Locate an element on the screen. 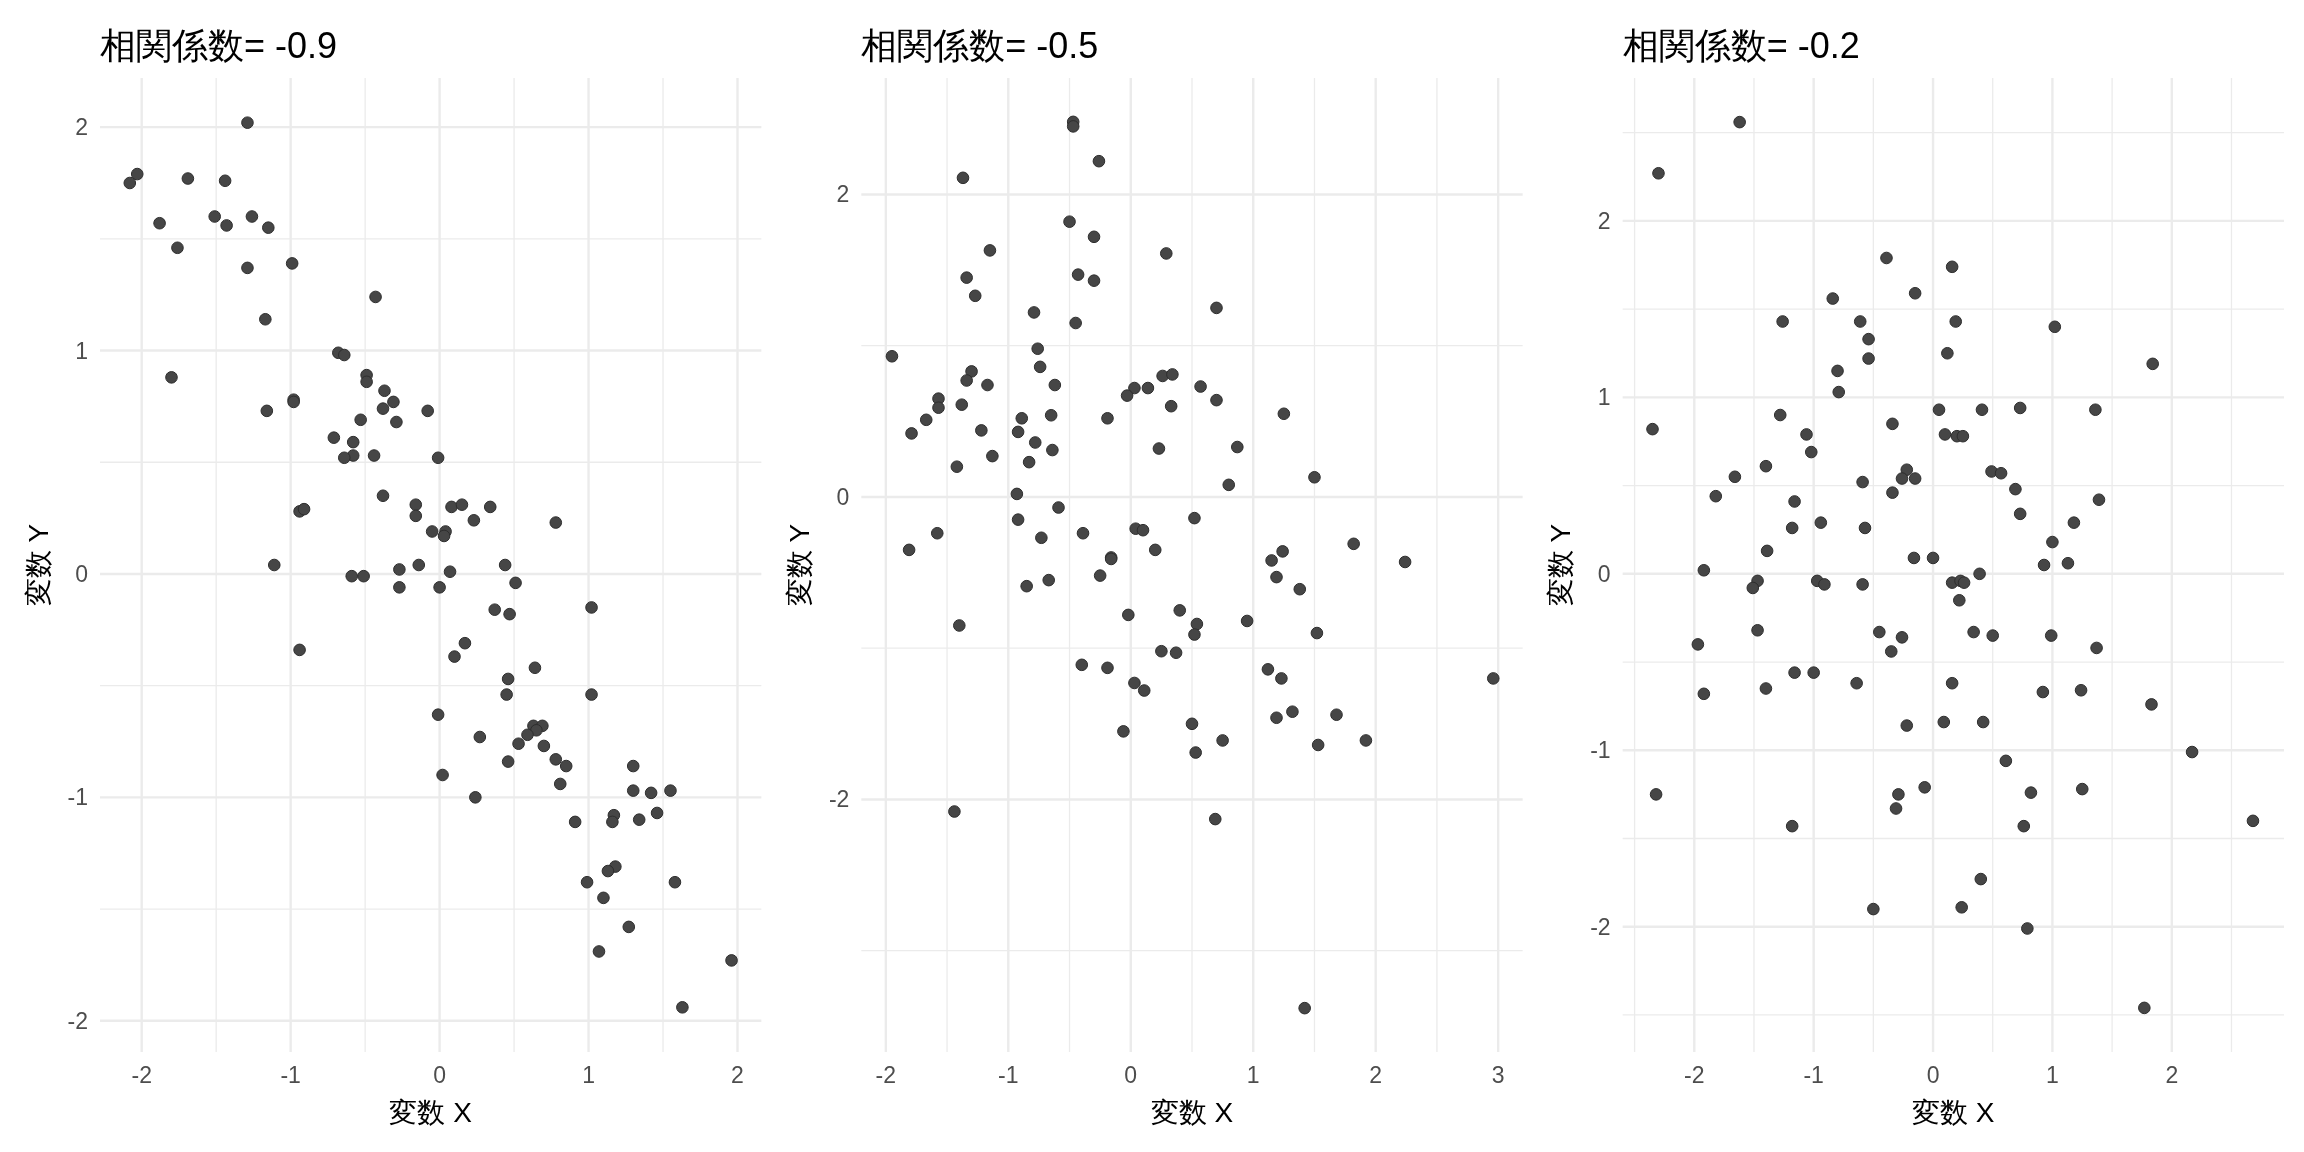 The height and width of the screenshot is (1152, 2304). chart-title: 相関係数= -0.2 is located at coordinates (1741, 45).